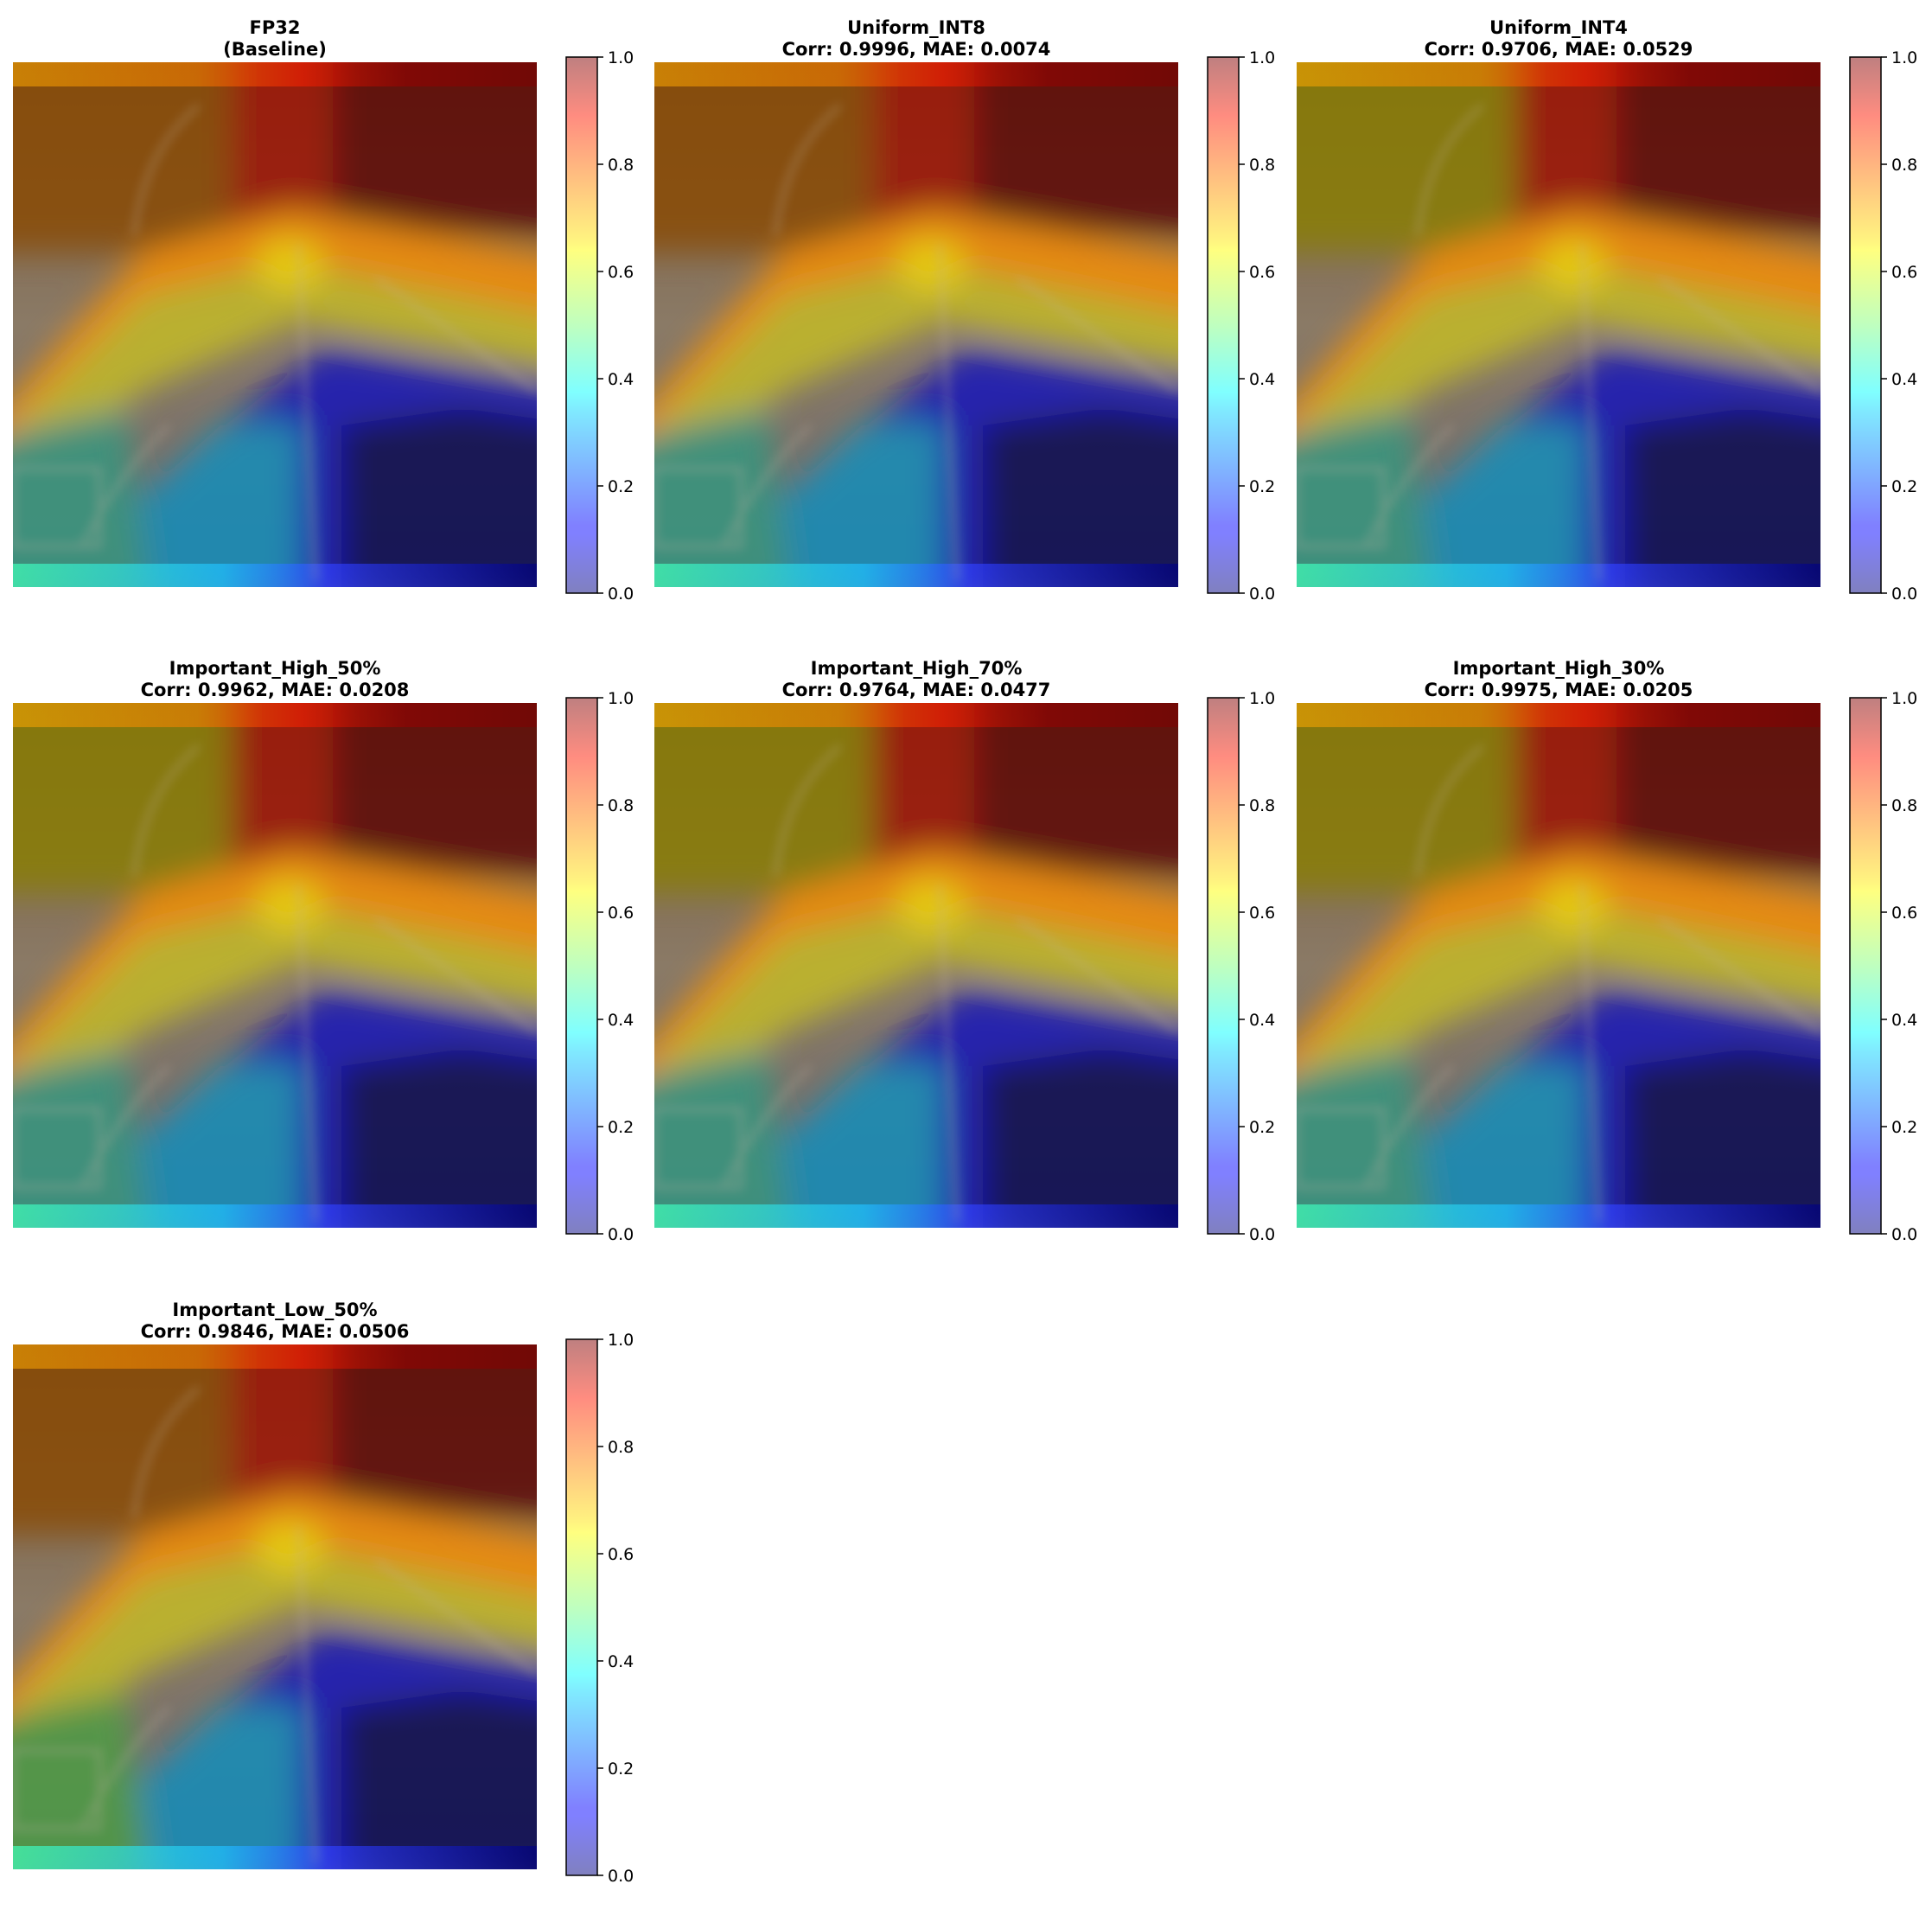 This screenshot has width=1932, height=1916. Describe the element at coordinates (1559, 668) in the screenshot. I see `panel-title: Important_High_30%` at that location.